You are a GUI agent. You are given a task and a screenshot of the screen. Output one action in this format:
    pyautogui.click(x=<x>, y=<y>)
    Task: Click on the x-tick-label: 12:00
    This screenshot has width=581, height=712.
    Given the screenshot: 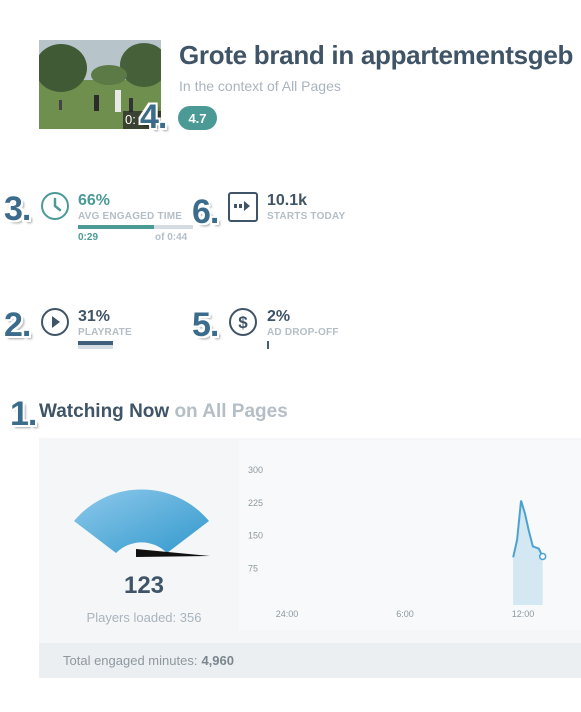 What is the action you would take?
    pyautogui.click(x=523, y=614)
    